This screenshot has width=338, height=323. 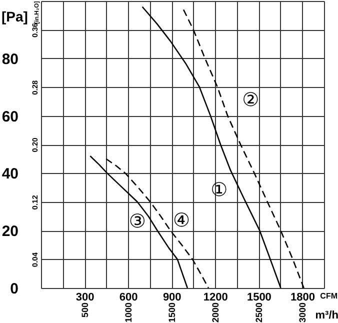 I want to click on x2-tick-label: 1000, so click(x=129, y=312).